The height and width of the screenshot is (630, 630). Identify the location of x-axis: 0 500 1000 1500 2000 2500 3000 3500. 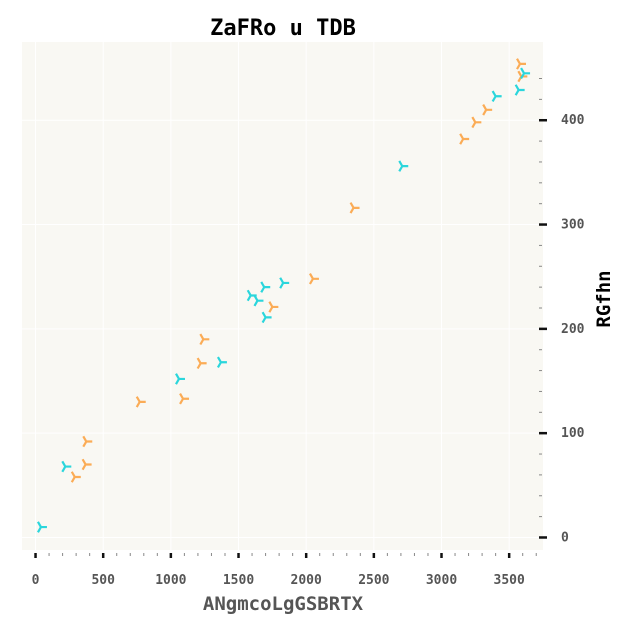
(284, 570).